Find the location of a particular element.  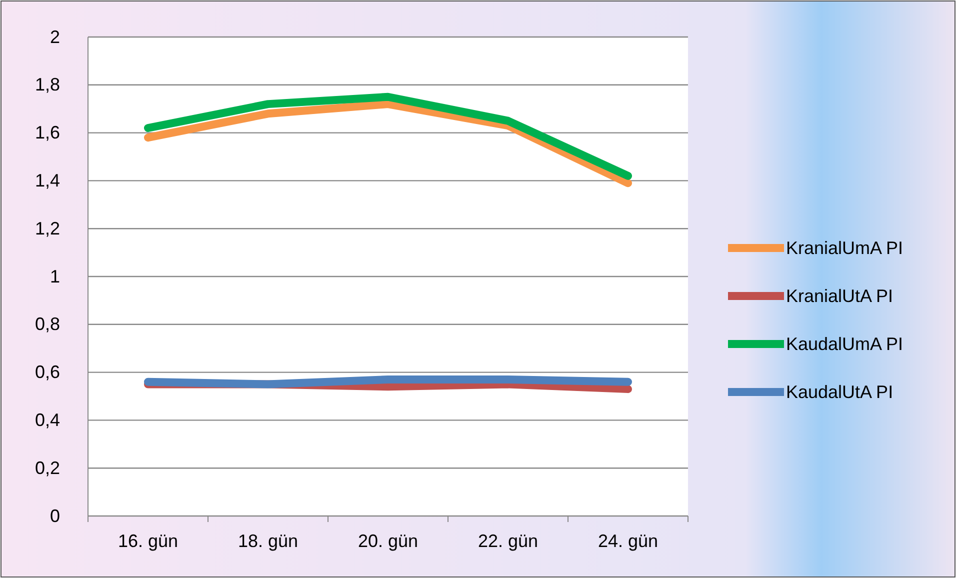

y-tick-label: 1 is located at coordinates (55, 276).